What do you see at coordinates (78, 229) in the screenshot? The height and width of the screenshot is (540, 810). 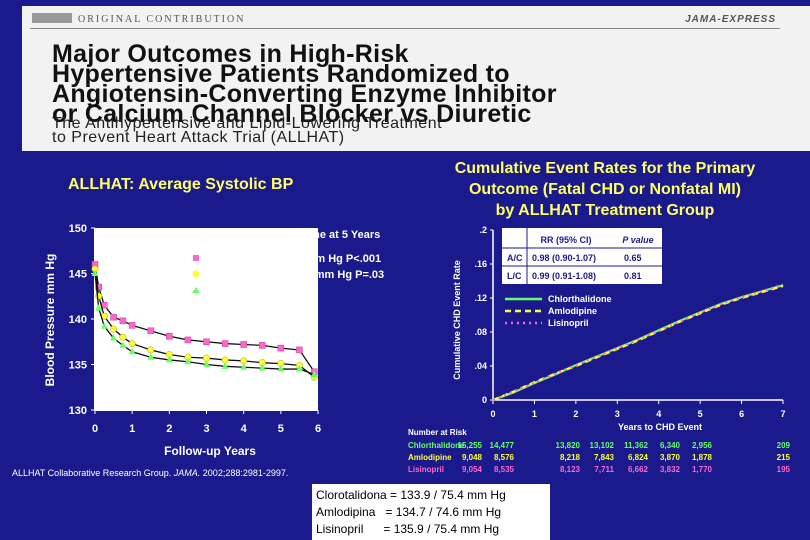 I see `y-tick-label: 150` at bounding box center [78, 229].